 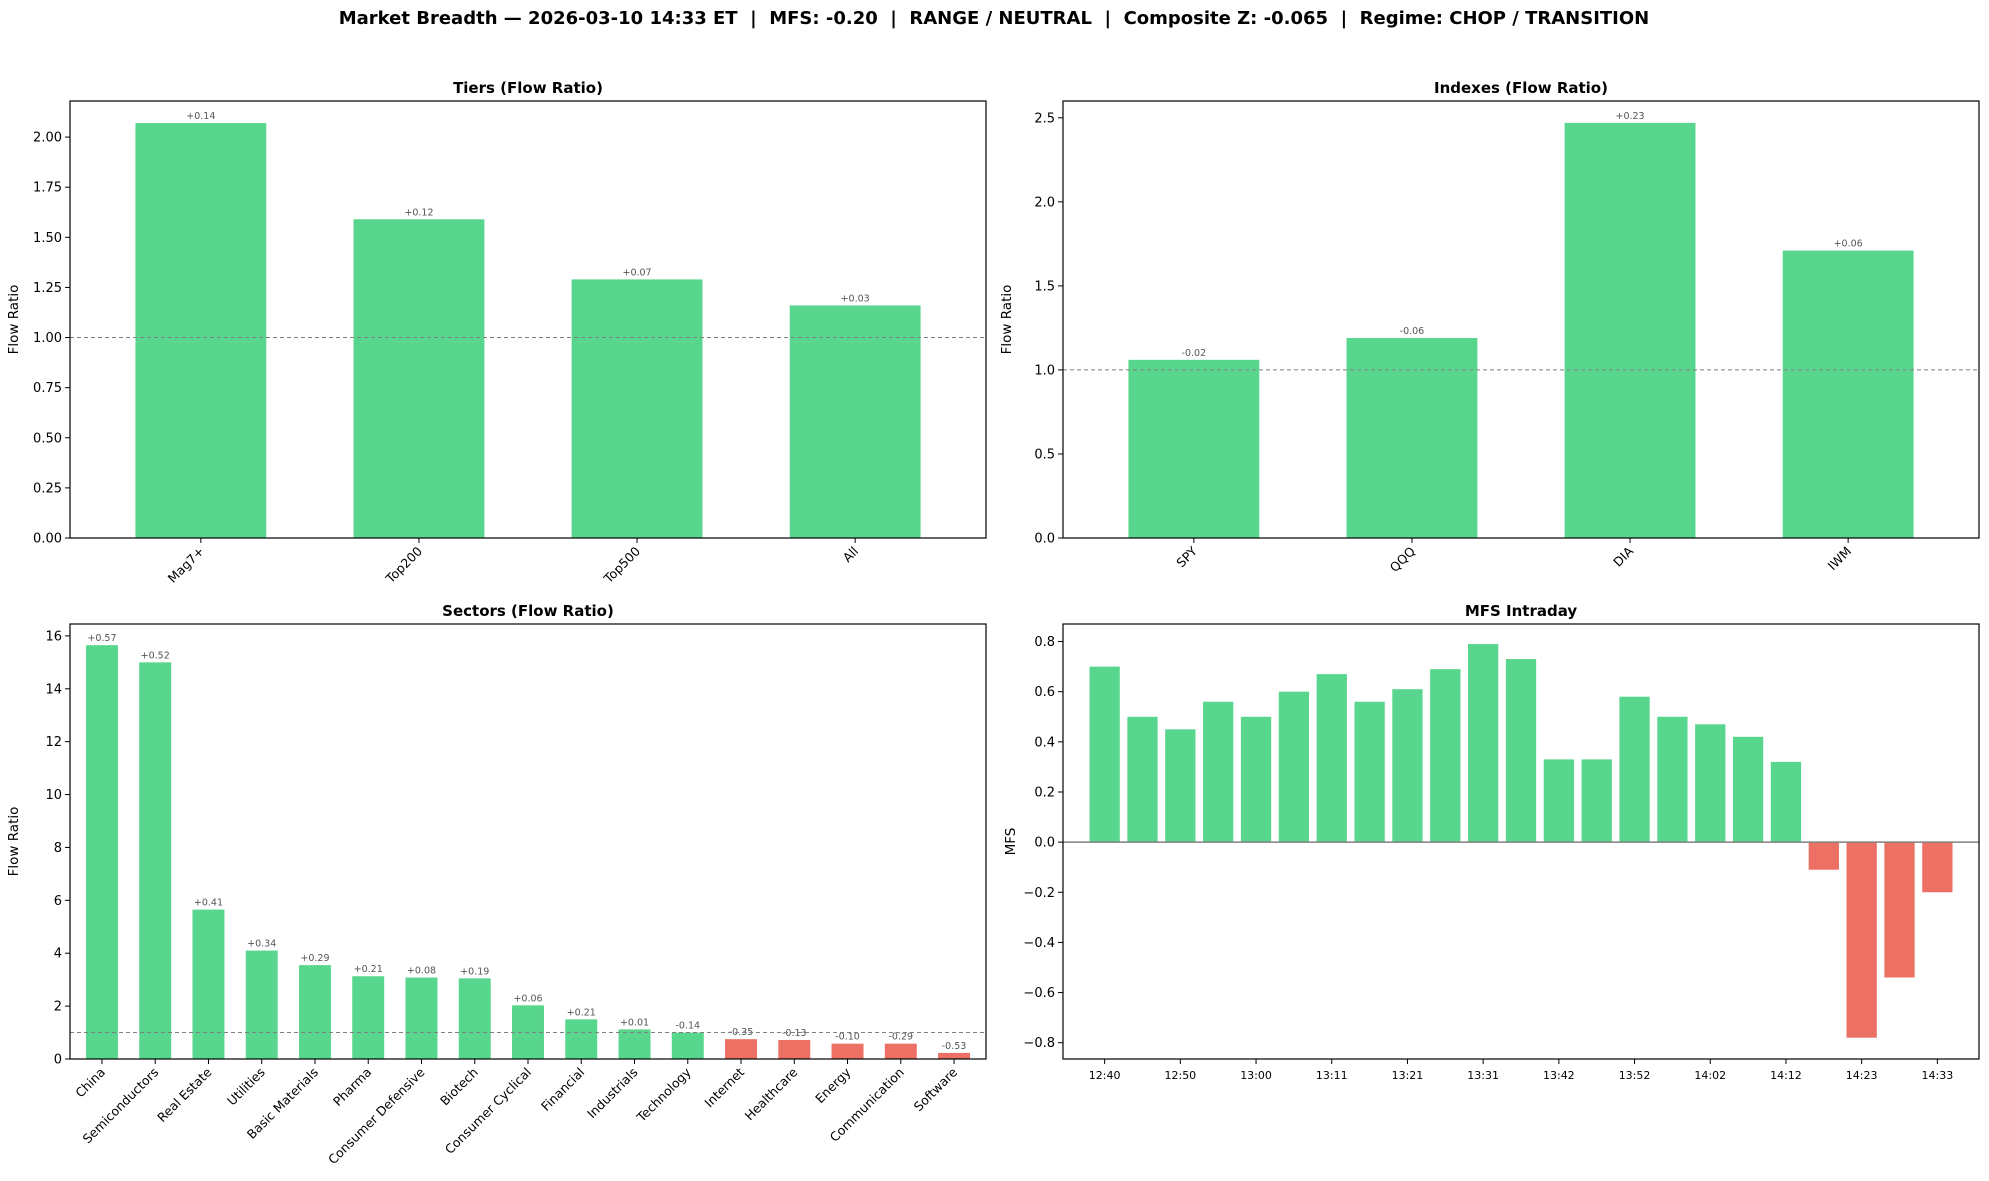 What do you see at coordinates (1007, 320) in the screenshot?
I see `indexes-ylabel: Flow Ratio` at bounding box center [1007, 320].